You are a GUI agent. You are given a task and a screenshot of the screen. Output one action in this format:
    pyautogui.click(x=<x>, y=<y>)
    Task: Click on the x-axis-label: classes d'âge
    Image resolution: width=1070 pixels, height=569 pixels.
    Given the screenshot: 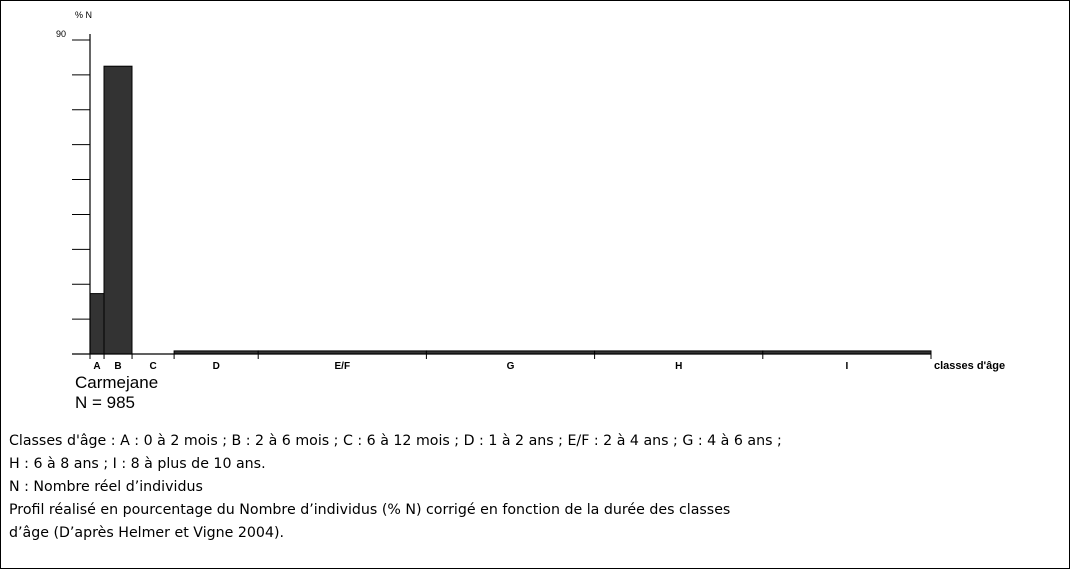 What is the action you would take?
    pyautogui.click(x=969, y=366)
    